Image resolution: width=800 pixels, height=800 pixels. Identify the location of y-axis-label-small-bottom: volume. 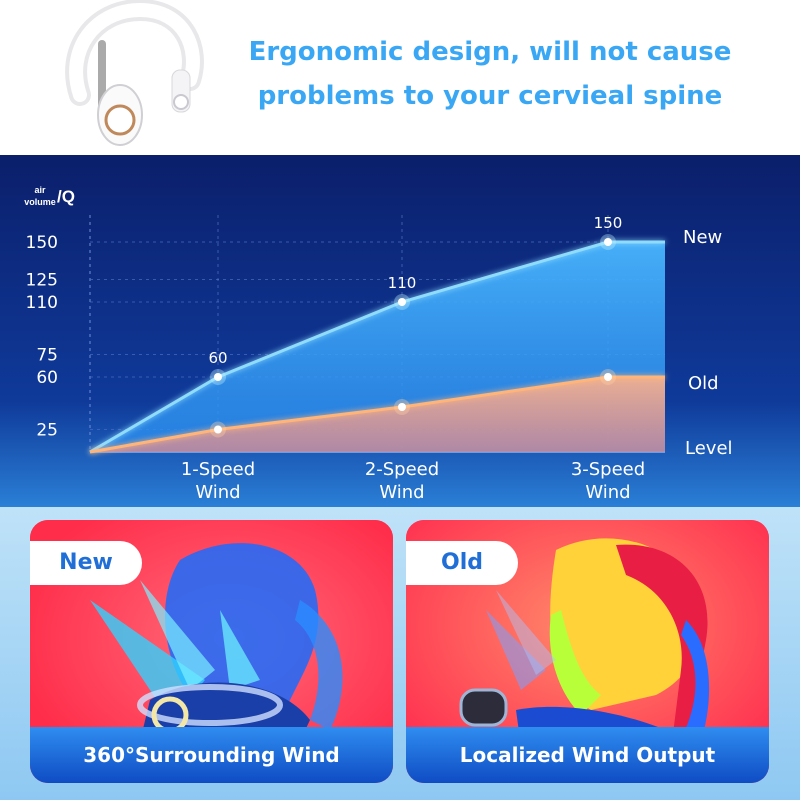
(40, 202).